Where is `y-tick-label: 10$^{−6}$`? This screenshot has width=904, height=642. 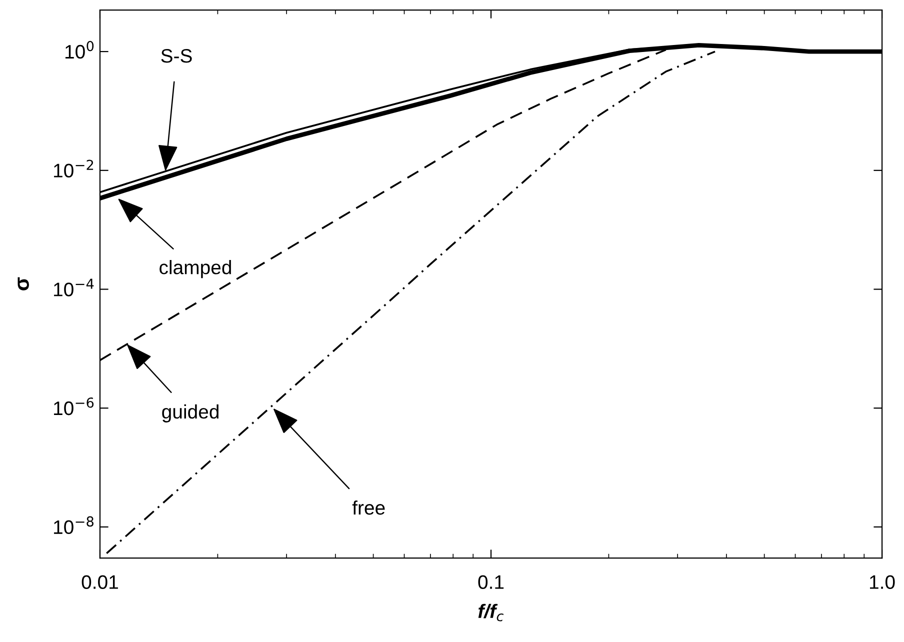 y-tick-label: 10$^{−6}$ is located at coordinates (74, 406).